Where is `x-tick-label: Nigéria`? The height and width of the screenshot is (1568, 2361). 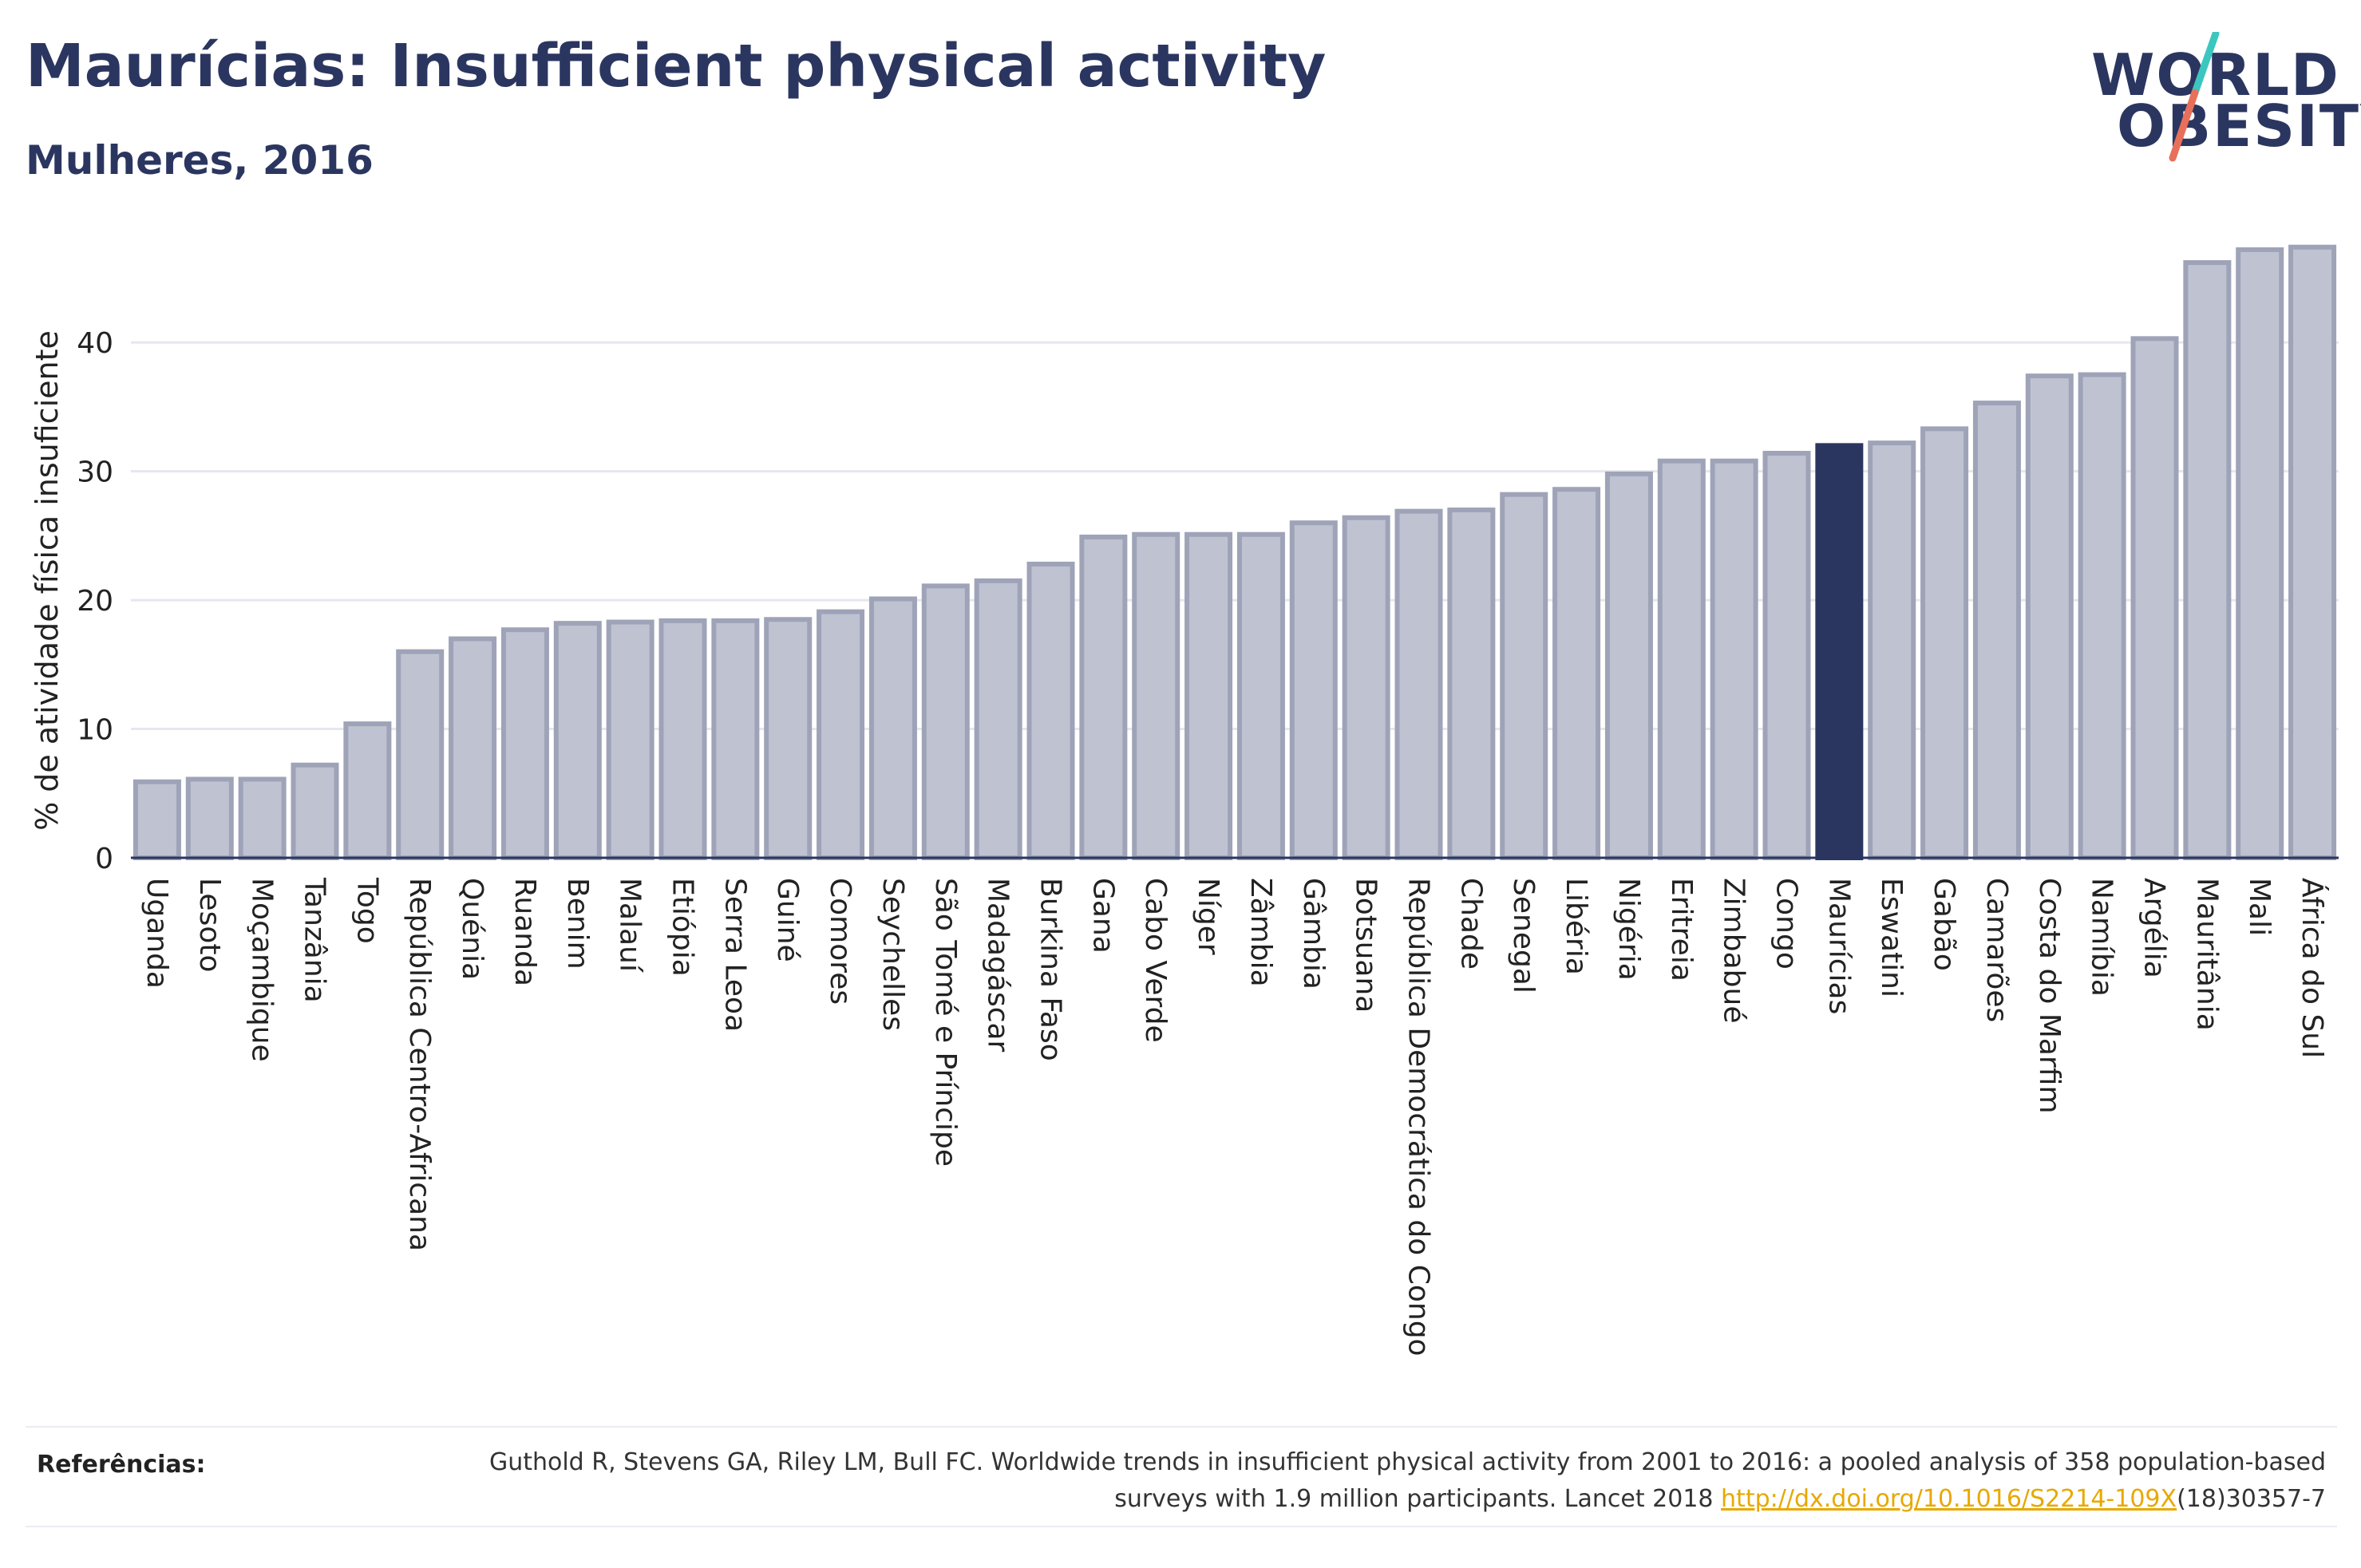 x-tick-label: Nigéria is located at coordinates (1628, 929).